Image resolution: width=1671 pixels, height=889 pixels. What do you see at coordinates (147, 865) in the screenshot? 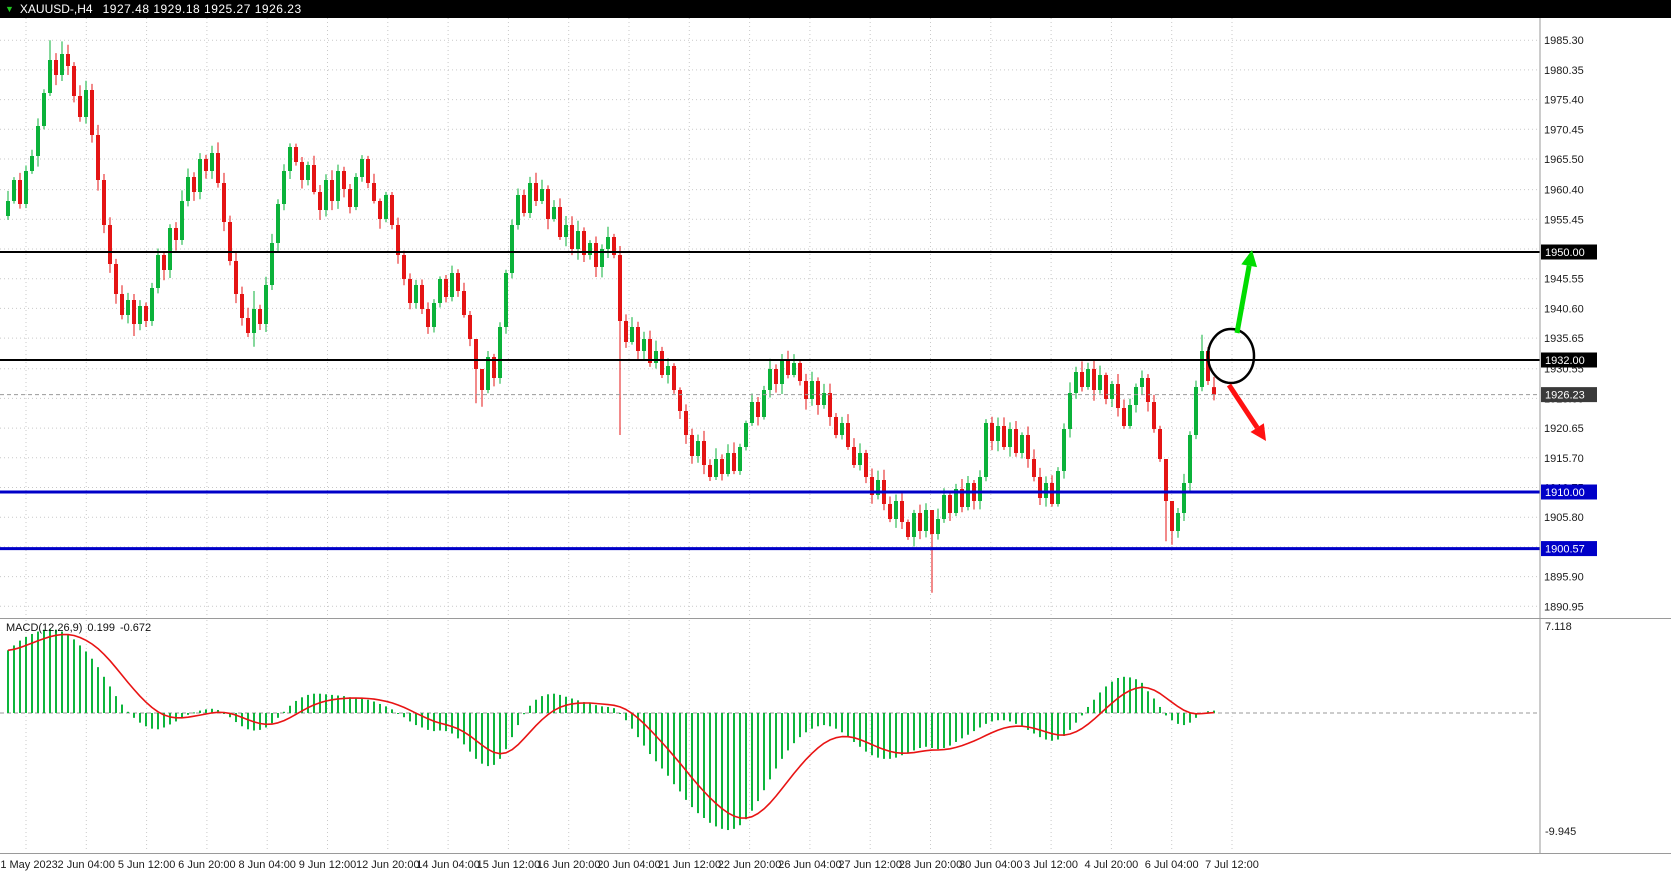
I see `time-axis-label: 5 Jun 12:00` at bounding box center [147, 865].